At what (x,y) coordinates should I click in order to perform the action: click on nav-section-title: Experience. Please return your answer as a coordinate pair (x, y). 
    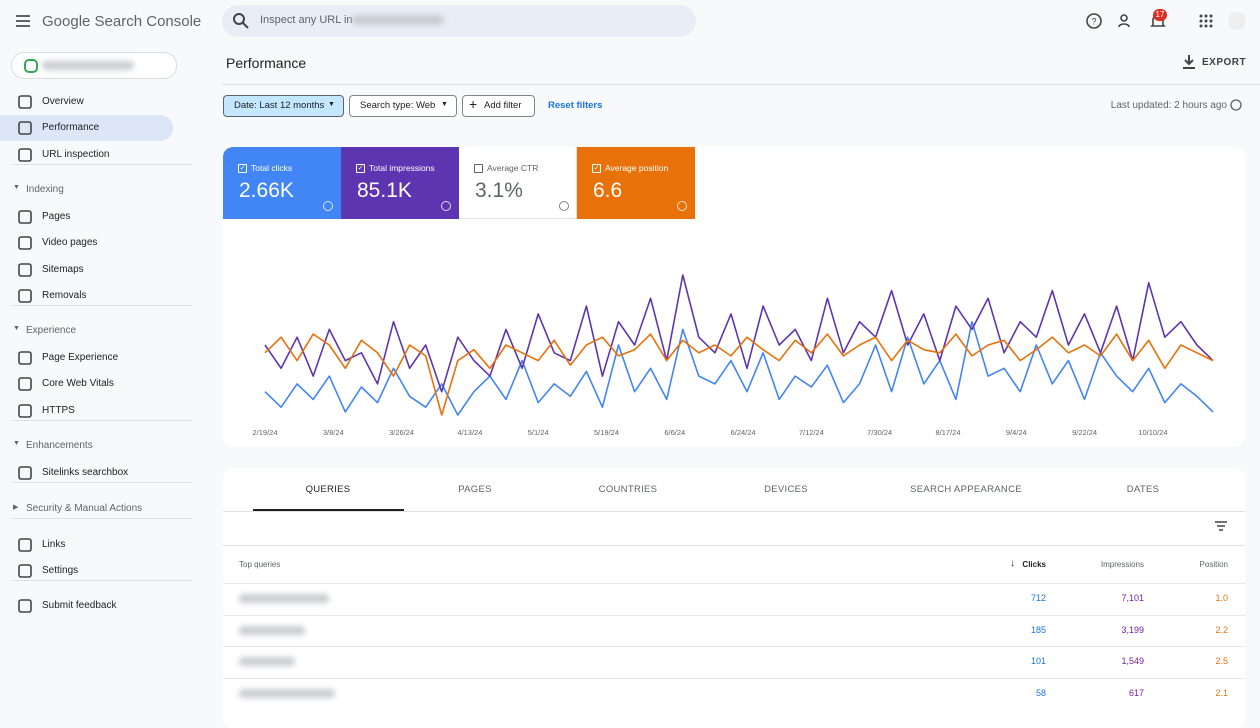
    Looking at the image, I should click on (51, 331).